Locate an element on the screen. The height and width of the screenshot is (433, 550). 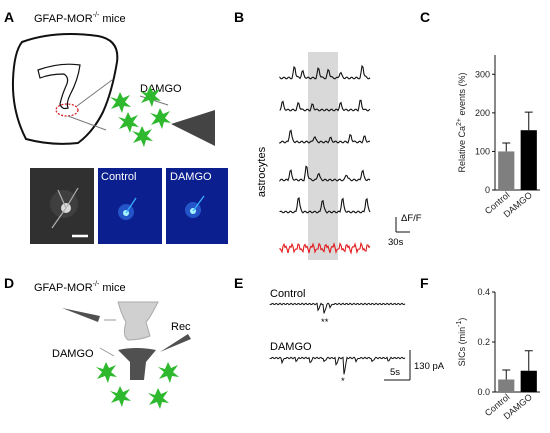
y-tick-label: 200 is located at coordinates (482, 113).